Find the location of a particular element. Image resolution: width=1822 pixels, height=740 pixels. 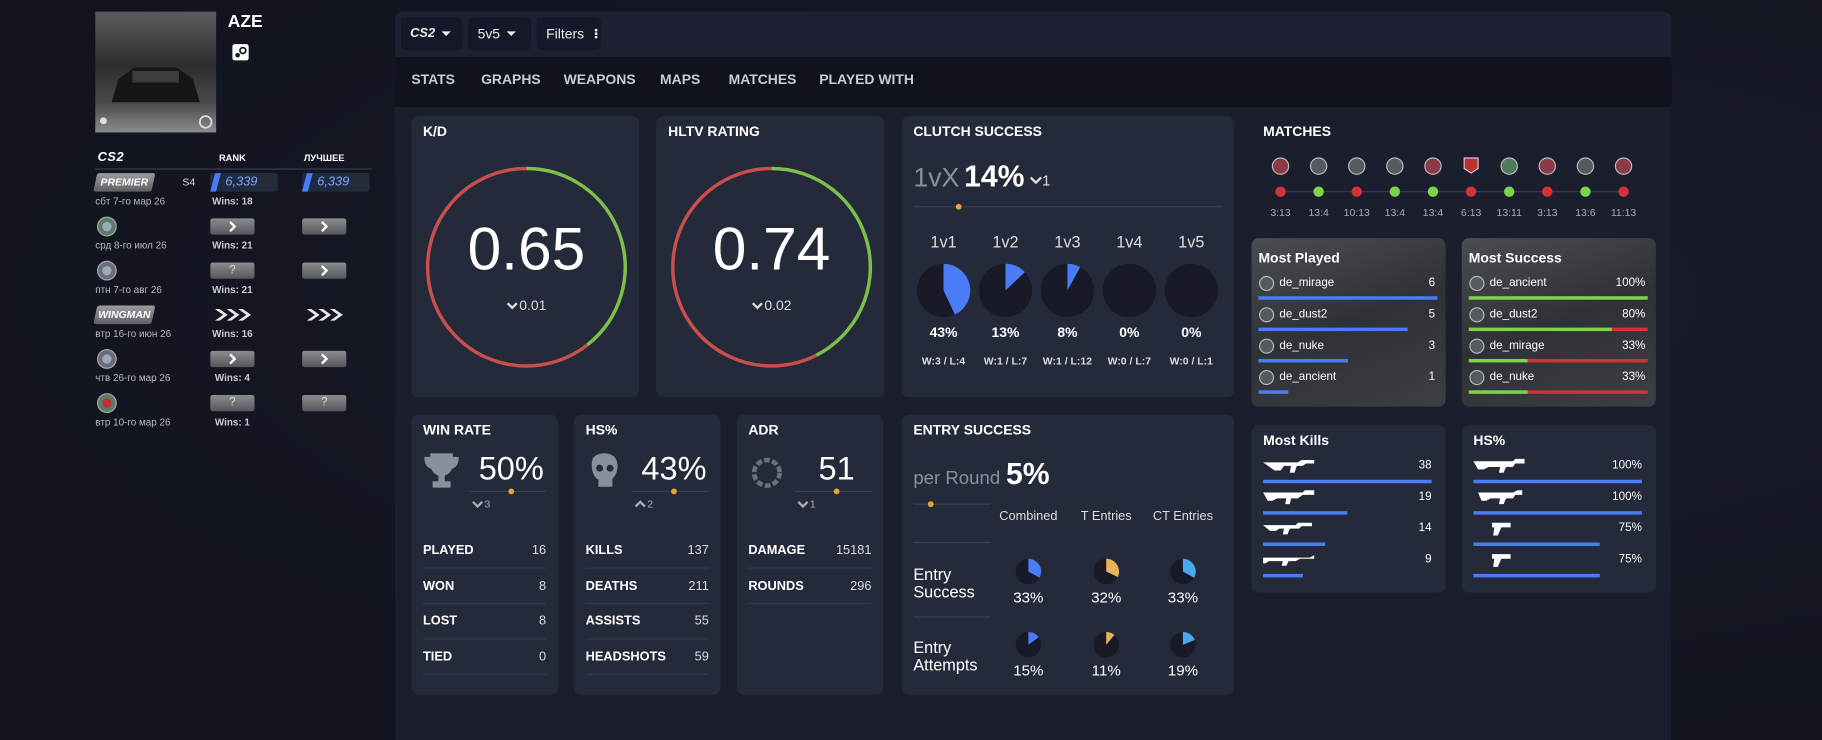

weapon-bars is located at coordinates (1557, 518).